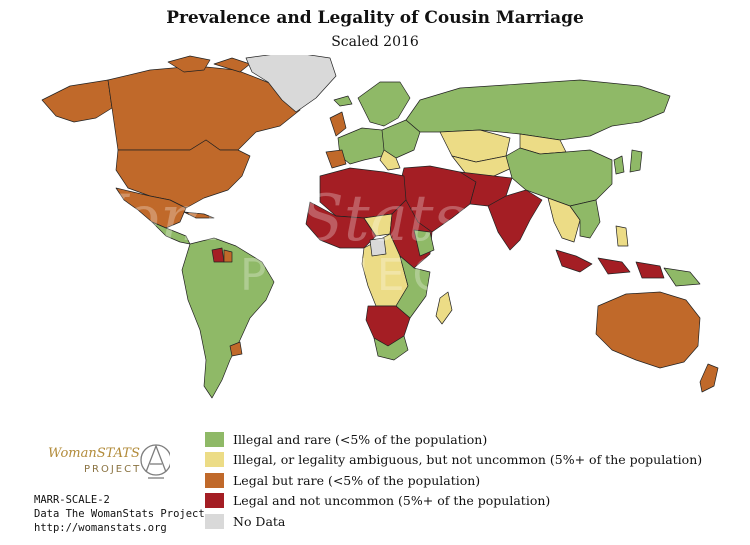 Image resolution: width=750 pixels, height=545 pixels. Describe the element at coordinates (94, 453) in the screenshot. I see `logo-brand: WomanSTATS` at that location.